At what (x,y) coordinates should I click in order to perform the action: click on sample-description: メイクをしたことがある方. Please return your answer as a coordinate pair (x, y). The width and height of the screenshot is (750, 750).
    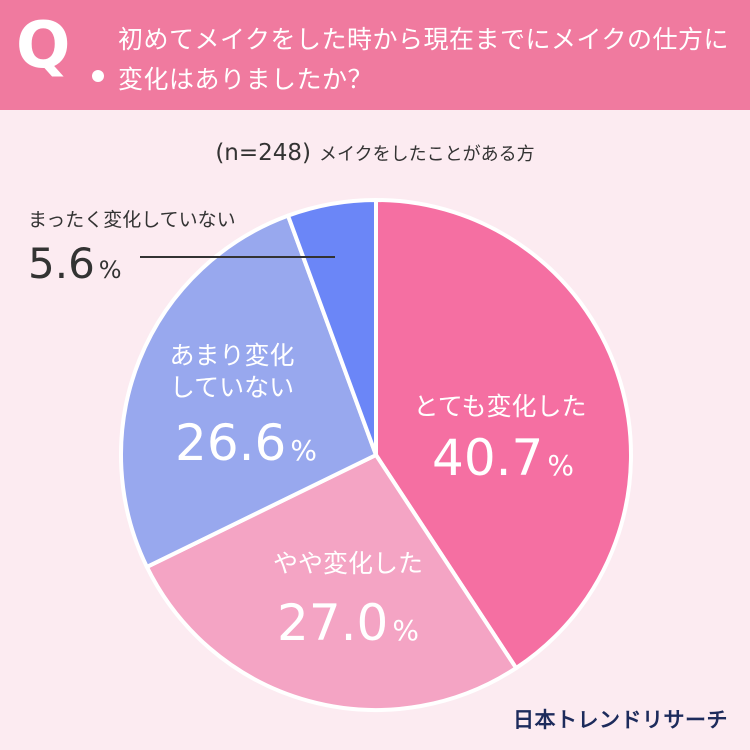
    Looking at the image, I should click on (427, 154).